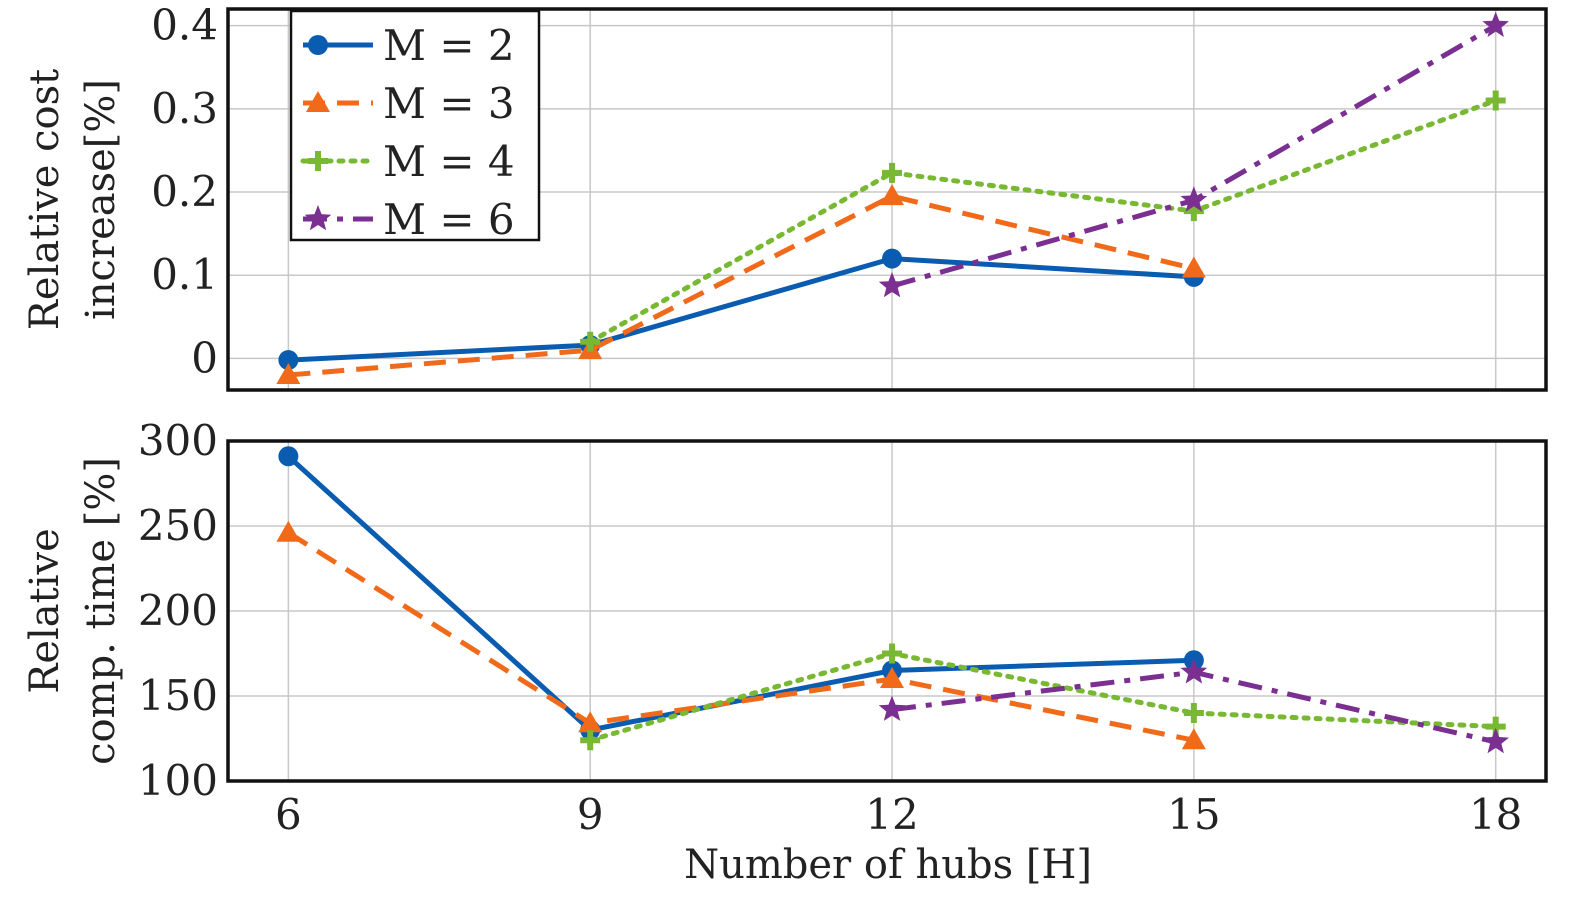  I want to click on y-tick-label: 0, so click(204, 357).